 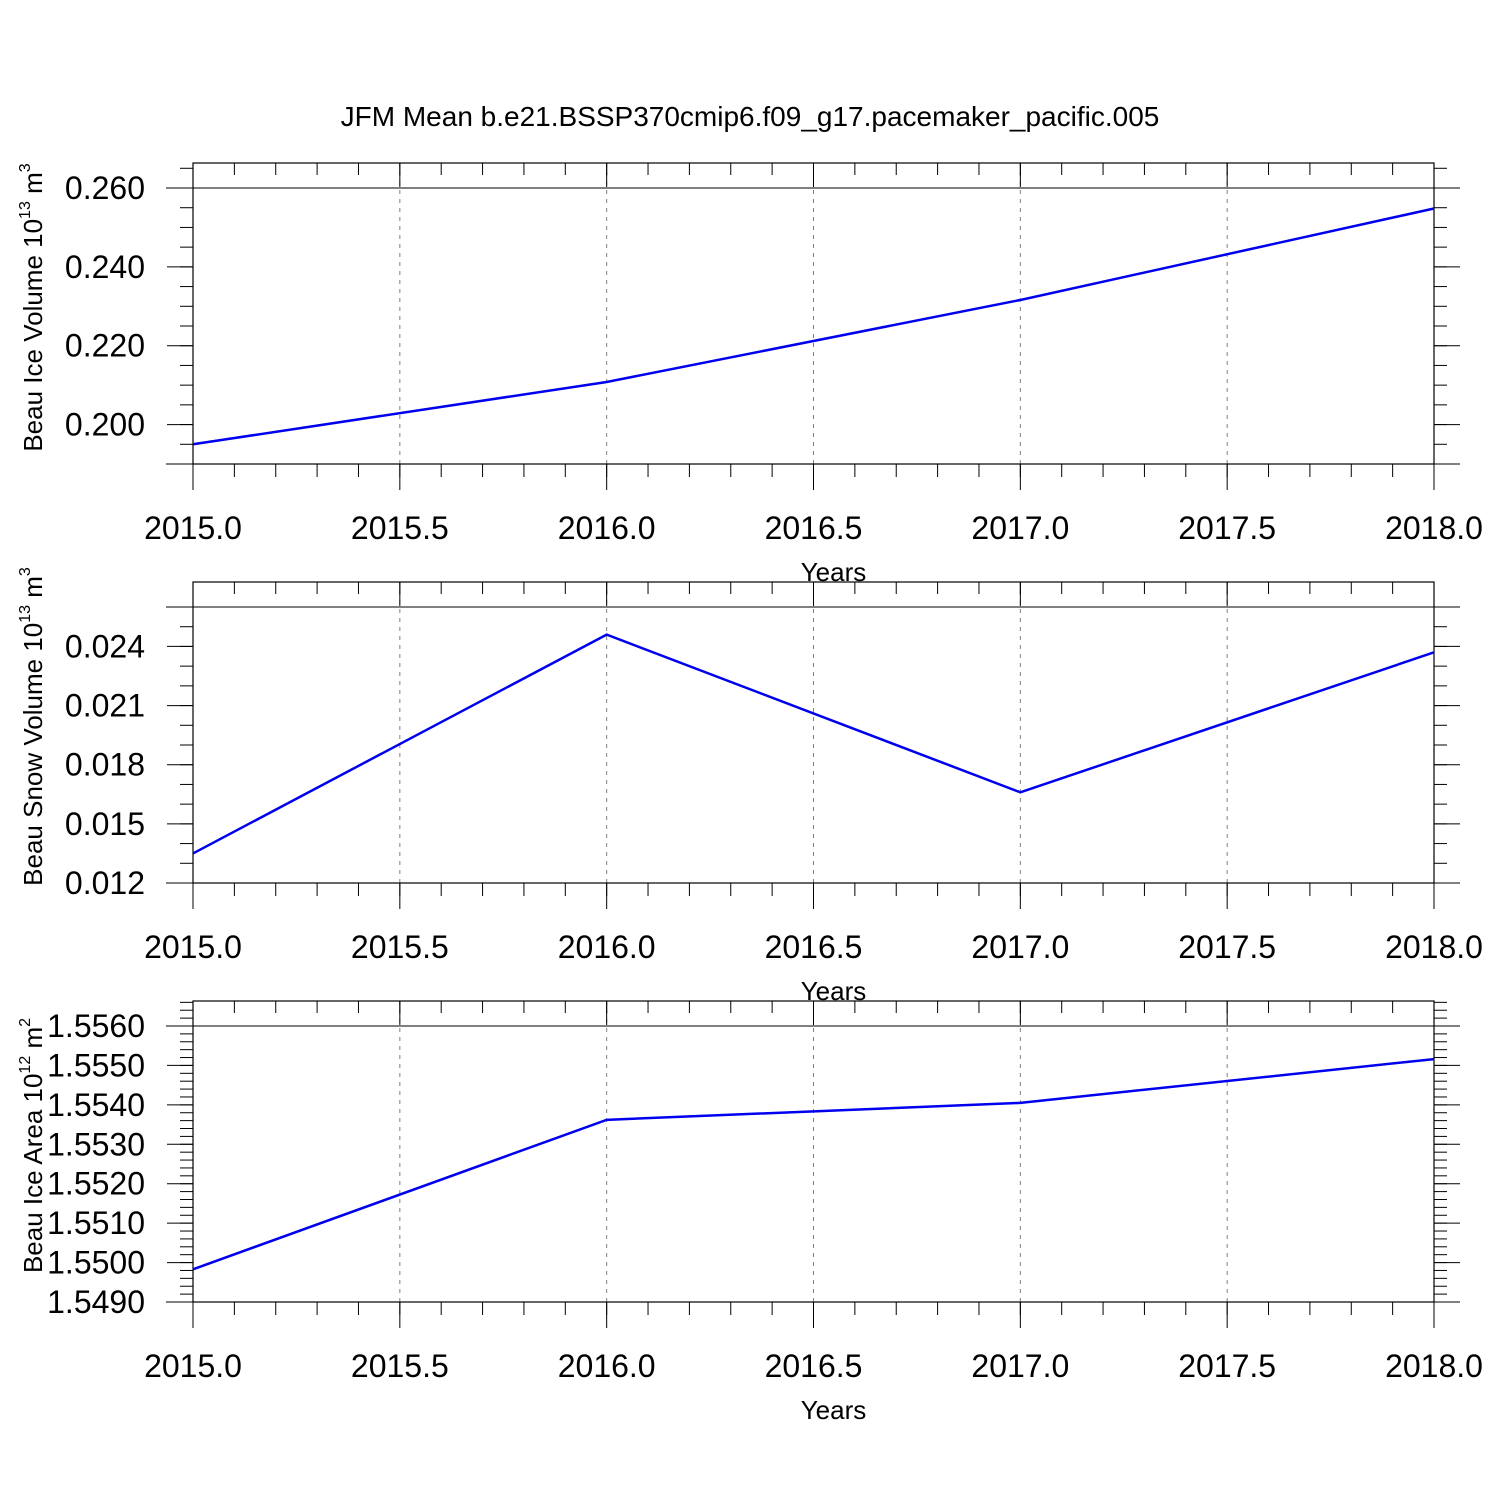 What do you see at coordinates (33, 754) in the screenshot?
I see `y-axis-label-text: Beau Snow Volume 10` at bounding box center [33, 754].